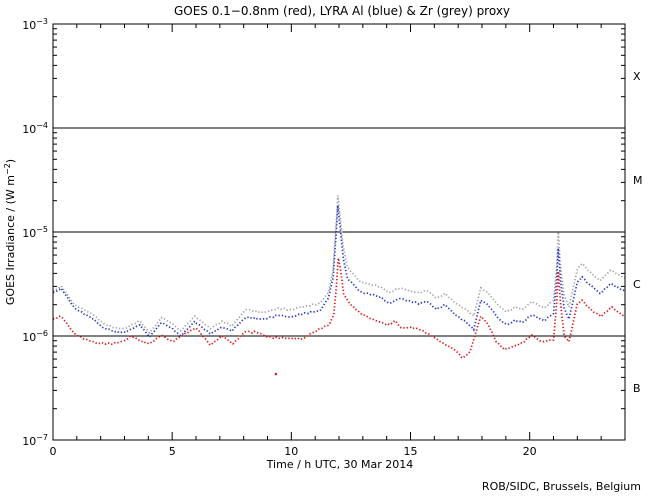 The height and width of the screenshot is (500, 650). What do you see at coordinates (561, 486) in the screenshot?
I see `credit-text: ROB/SIDC, Brussels, Belgium` at bounding box center [561, 486].